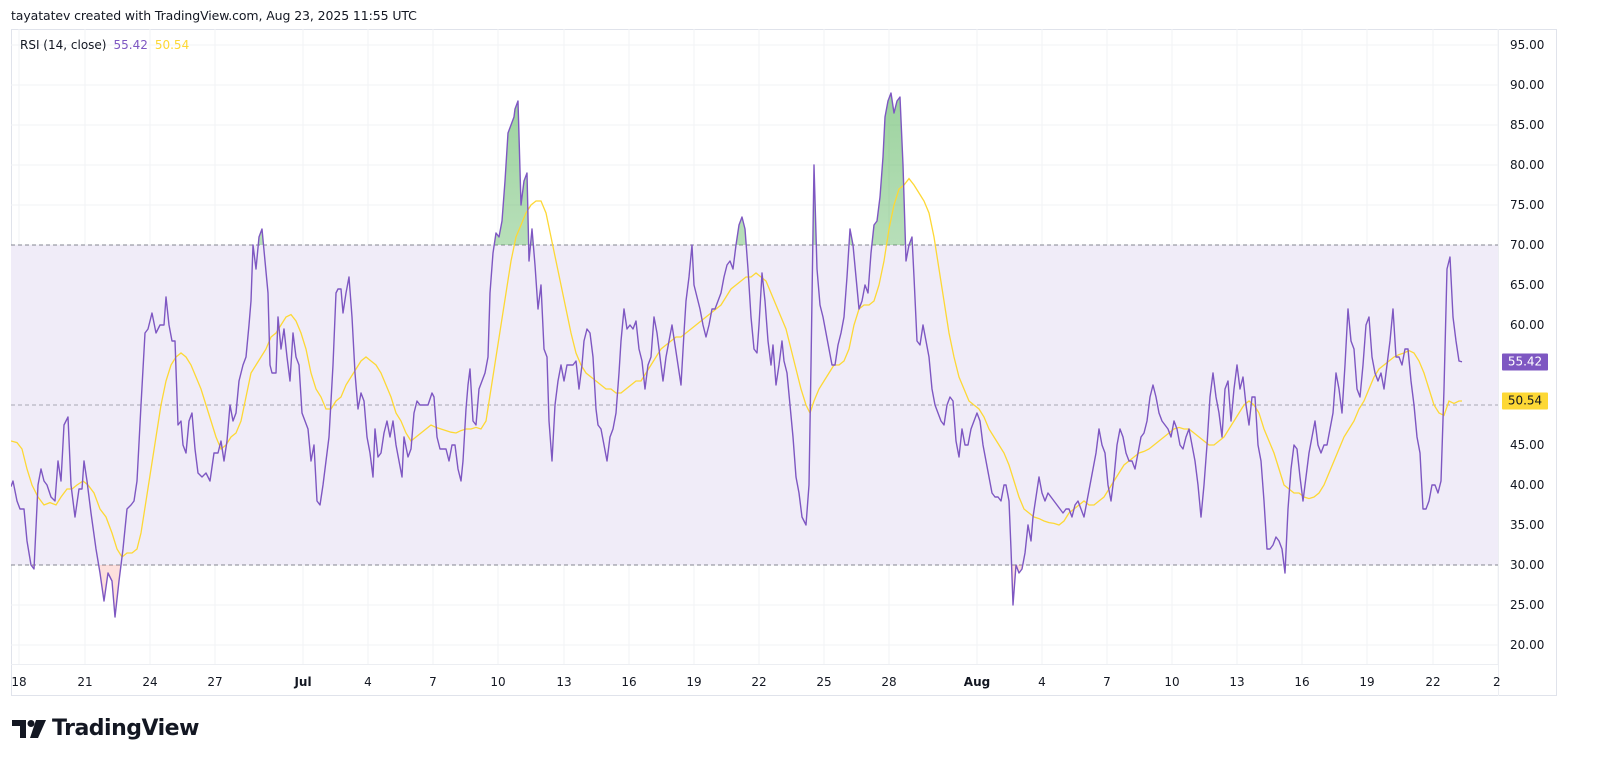  Describe the element at coordinates (1527, 245) in the screenshot. I see `price-axis-label: 70.00` at that location.